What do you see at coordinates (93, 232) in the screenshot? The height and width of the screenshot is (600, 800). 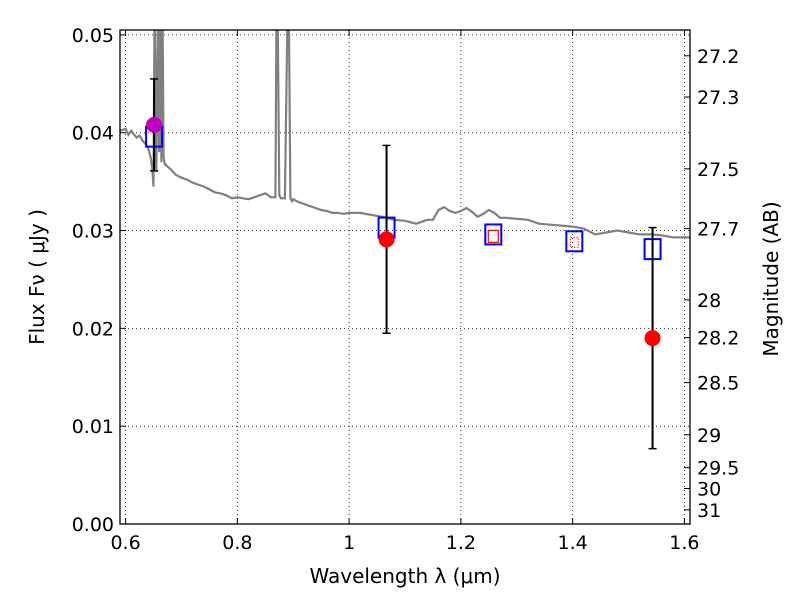 I see `y-tick-label: 0.03` at bounding box center [93, 232].